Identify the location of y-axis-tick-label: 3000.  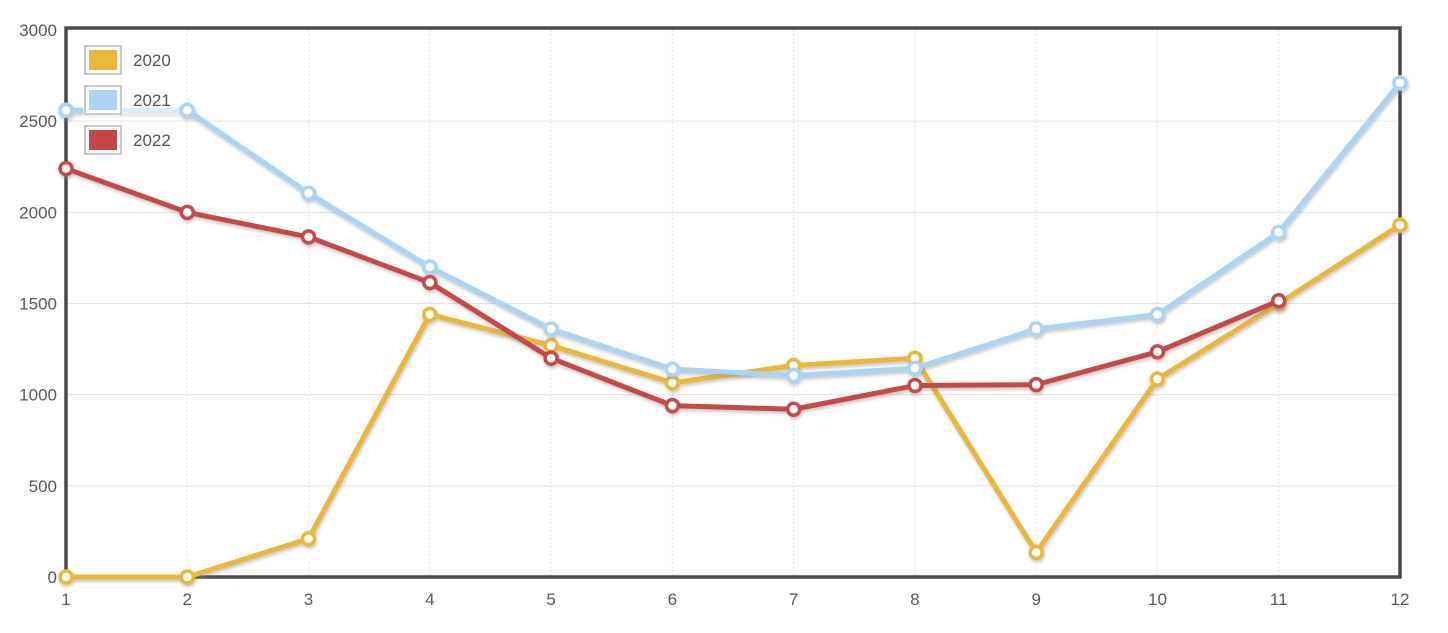
(38, 30).